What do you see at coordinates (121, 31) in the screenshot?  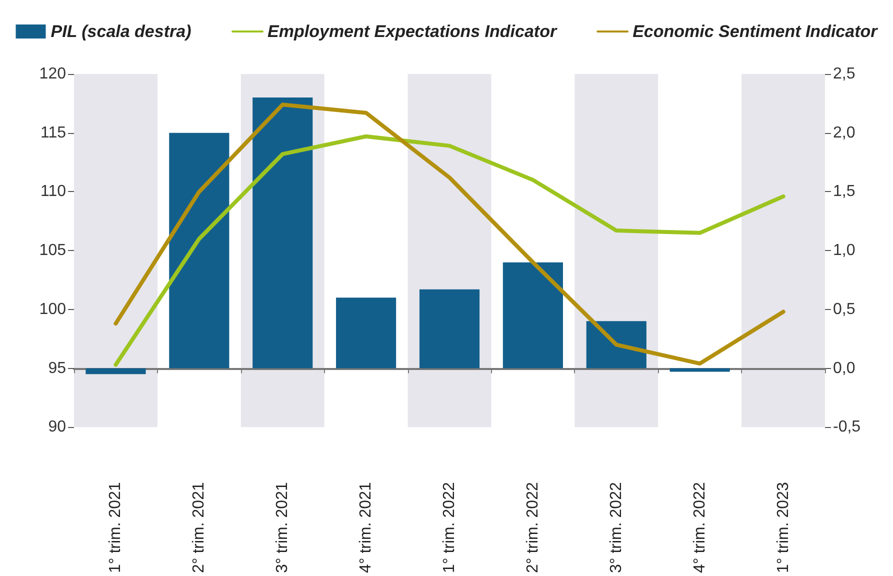 I see `legend-label: PIL (scala destra)` at bounding box center [121, 31].